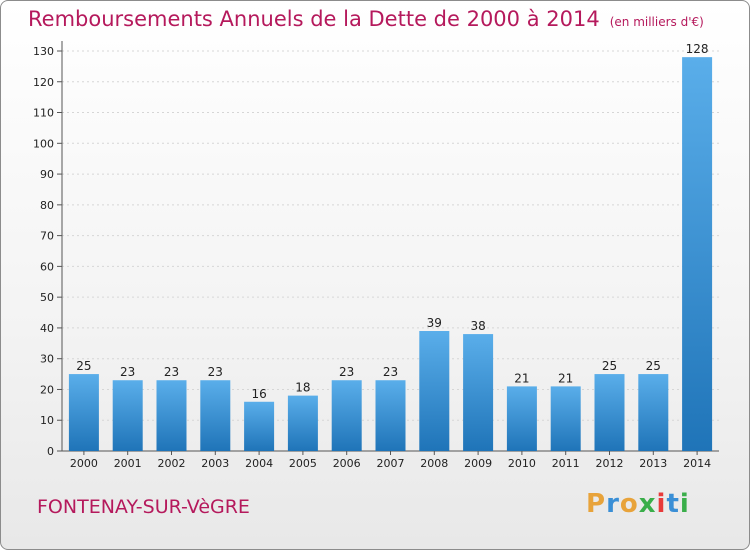 Image resolution: width=750 pixels, height=550 pixels. I want to click on x-tick-label: 2012, so click(610, 463).